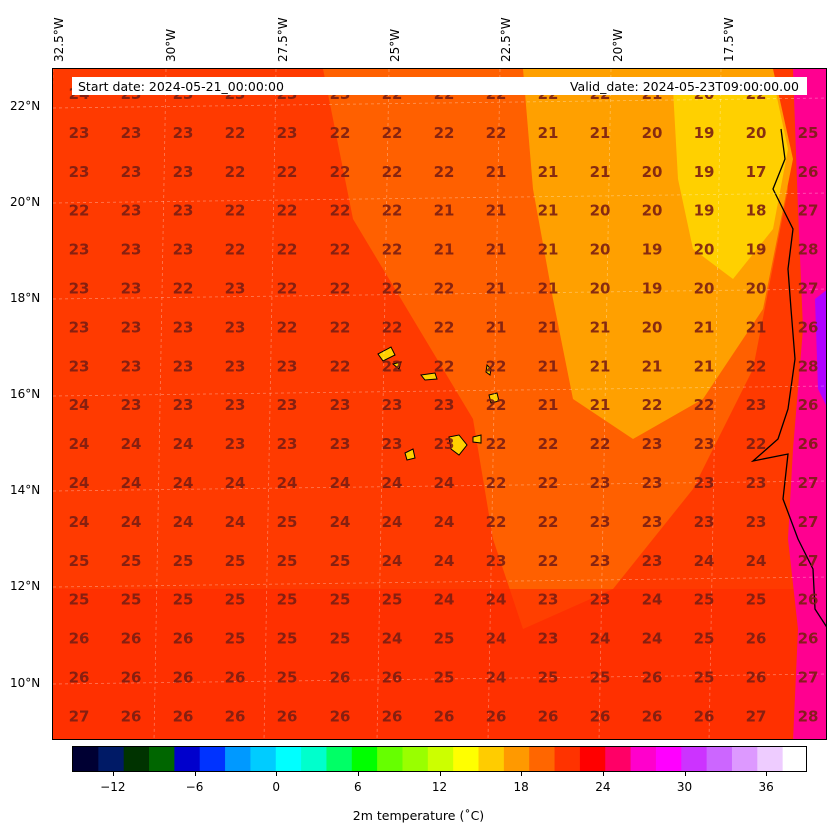 The height and width of the screenshot is (837, 837). I want to click on temperature-field-coolest, so click(730, 179).